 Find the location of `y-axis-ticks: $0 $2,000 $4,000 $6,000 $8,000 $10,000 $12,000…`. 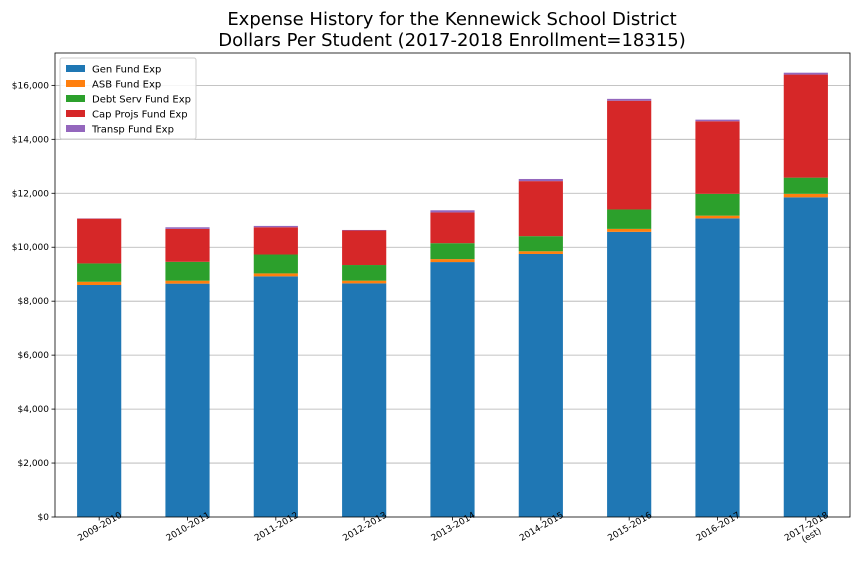

y-axis-ticks: $0 $2,000 $4,000 $6,000 $8,000 $10,000 $12,000… is located at coordinates (33, 302).